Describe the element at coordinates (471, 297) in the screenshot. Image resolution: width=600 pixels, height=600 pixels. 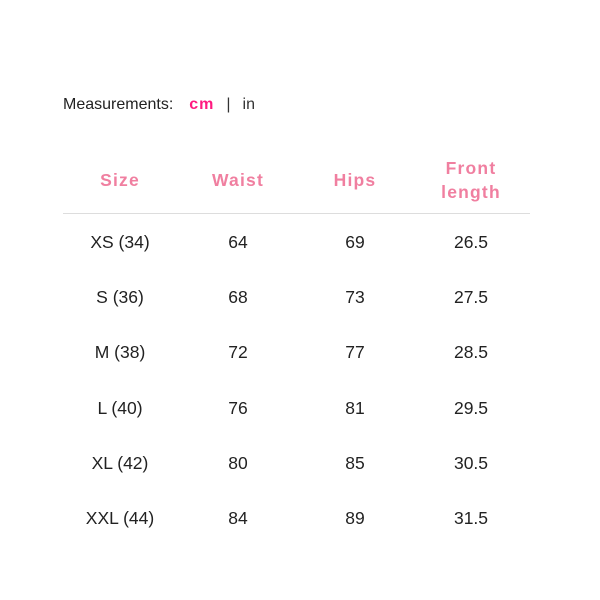
I see `cell-front-length: 27.5` at that location.